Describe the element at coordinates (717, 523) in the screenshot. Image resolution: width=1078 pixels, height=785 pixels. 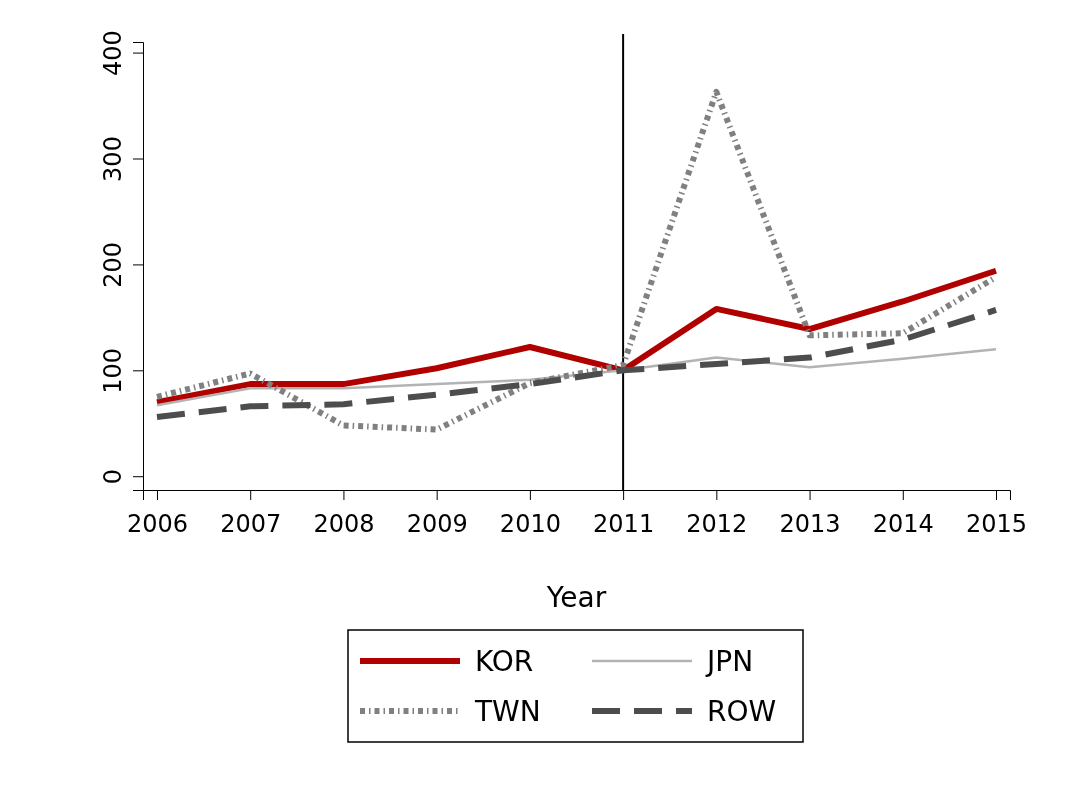
I see `x-tick-label: 2012` at that location.